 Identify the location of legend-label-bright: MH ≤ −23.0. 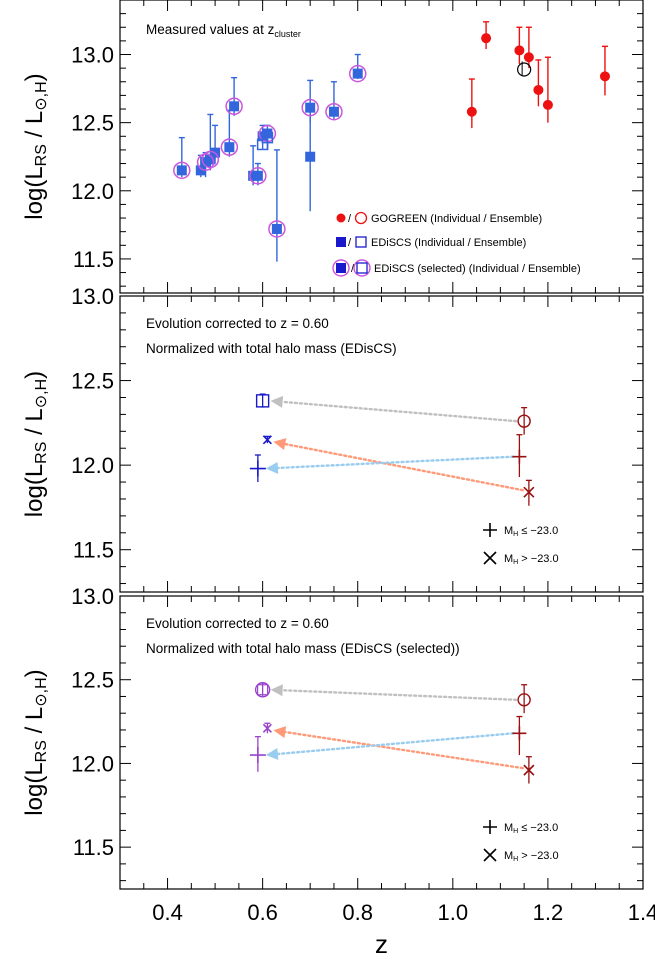
(531, 828).